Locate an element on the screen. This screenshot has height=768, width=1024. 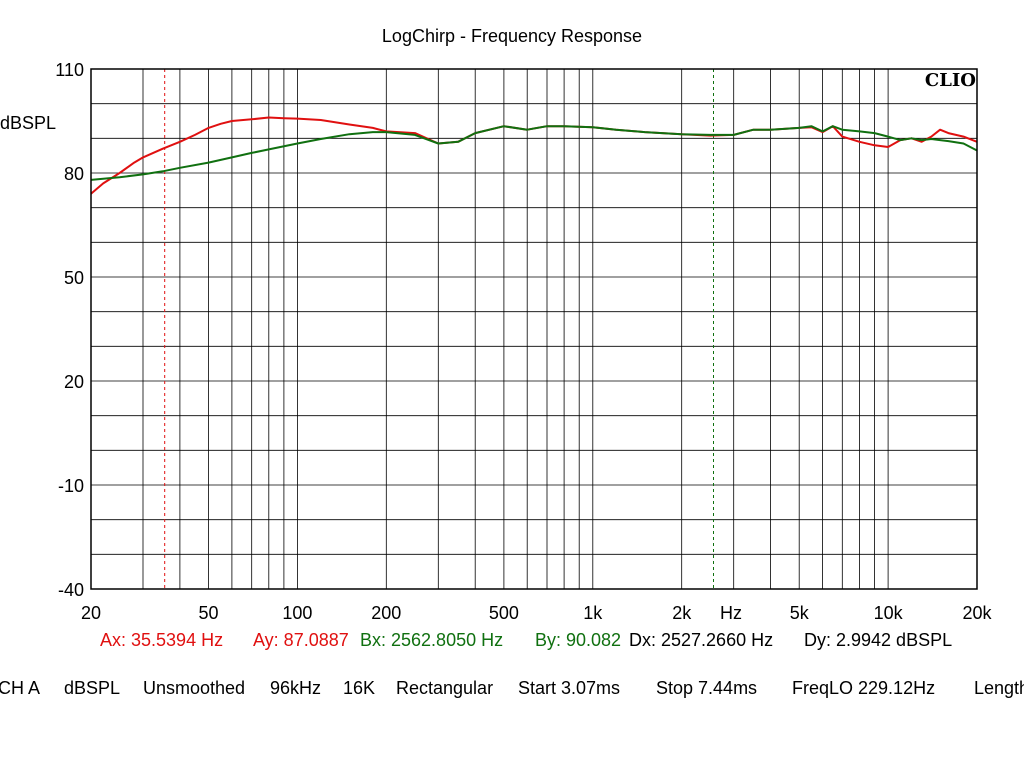
x-tick-label: 50 is located at coordinates (208, 613).